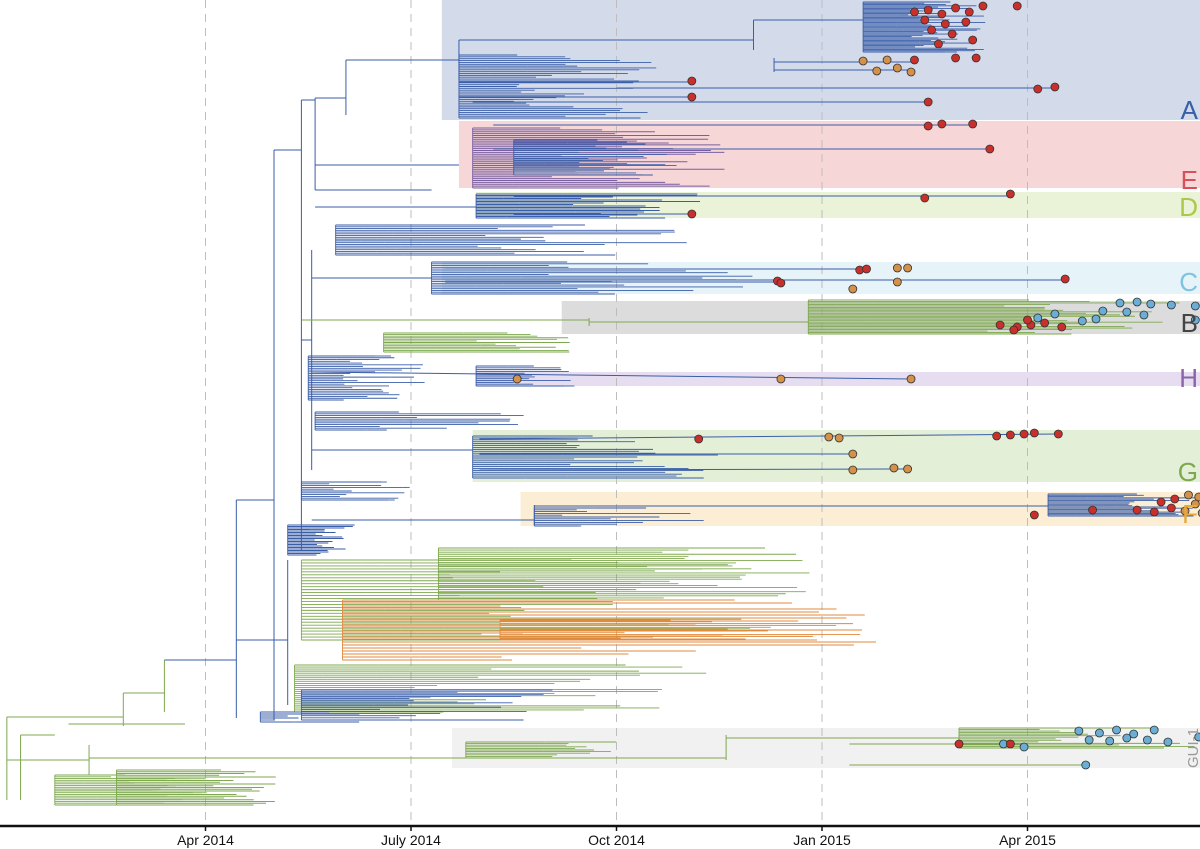 Image resolution: width=1200 pixels, height=849 pixels. Describe the element at coordinates (411, 840) in the screenshot. I see `x-tick-label: July 2014` at that location.